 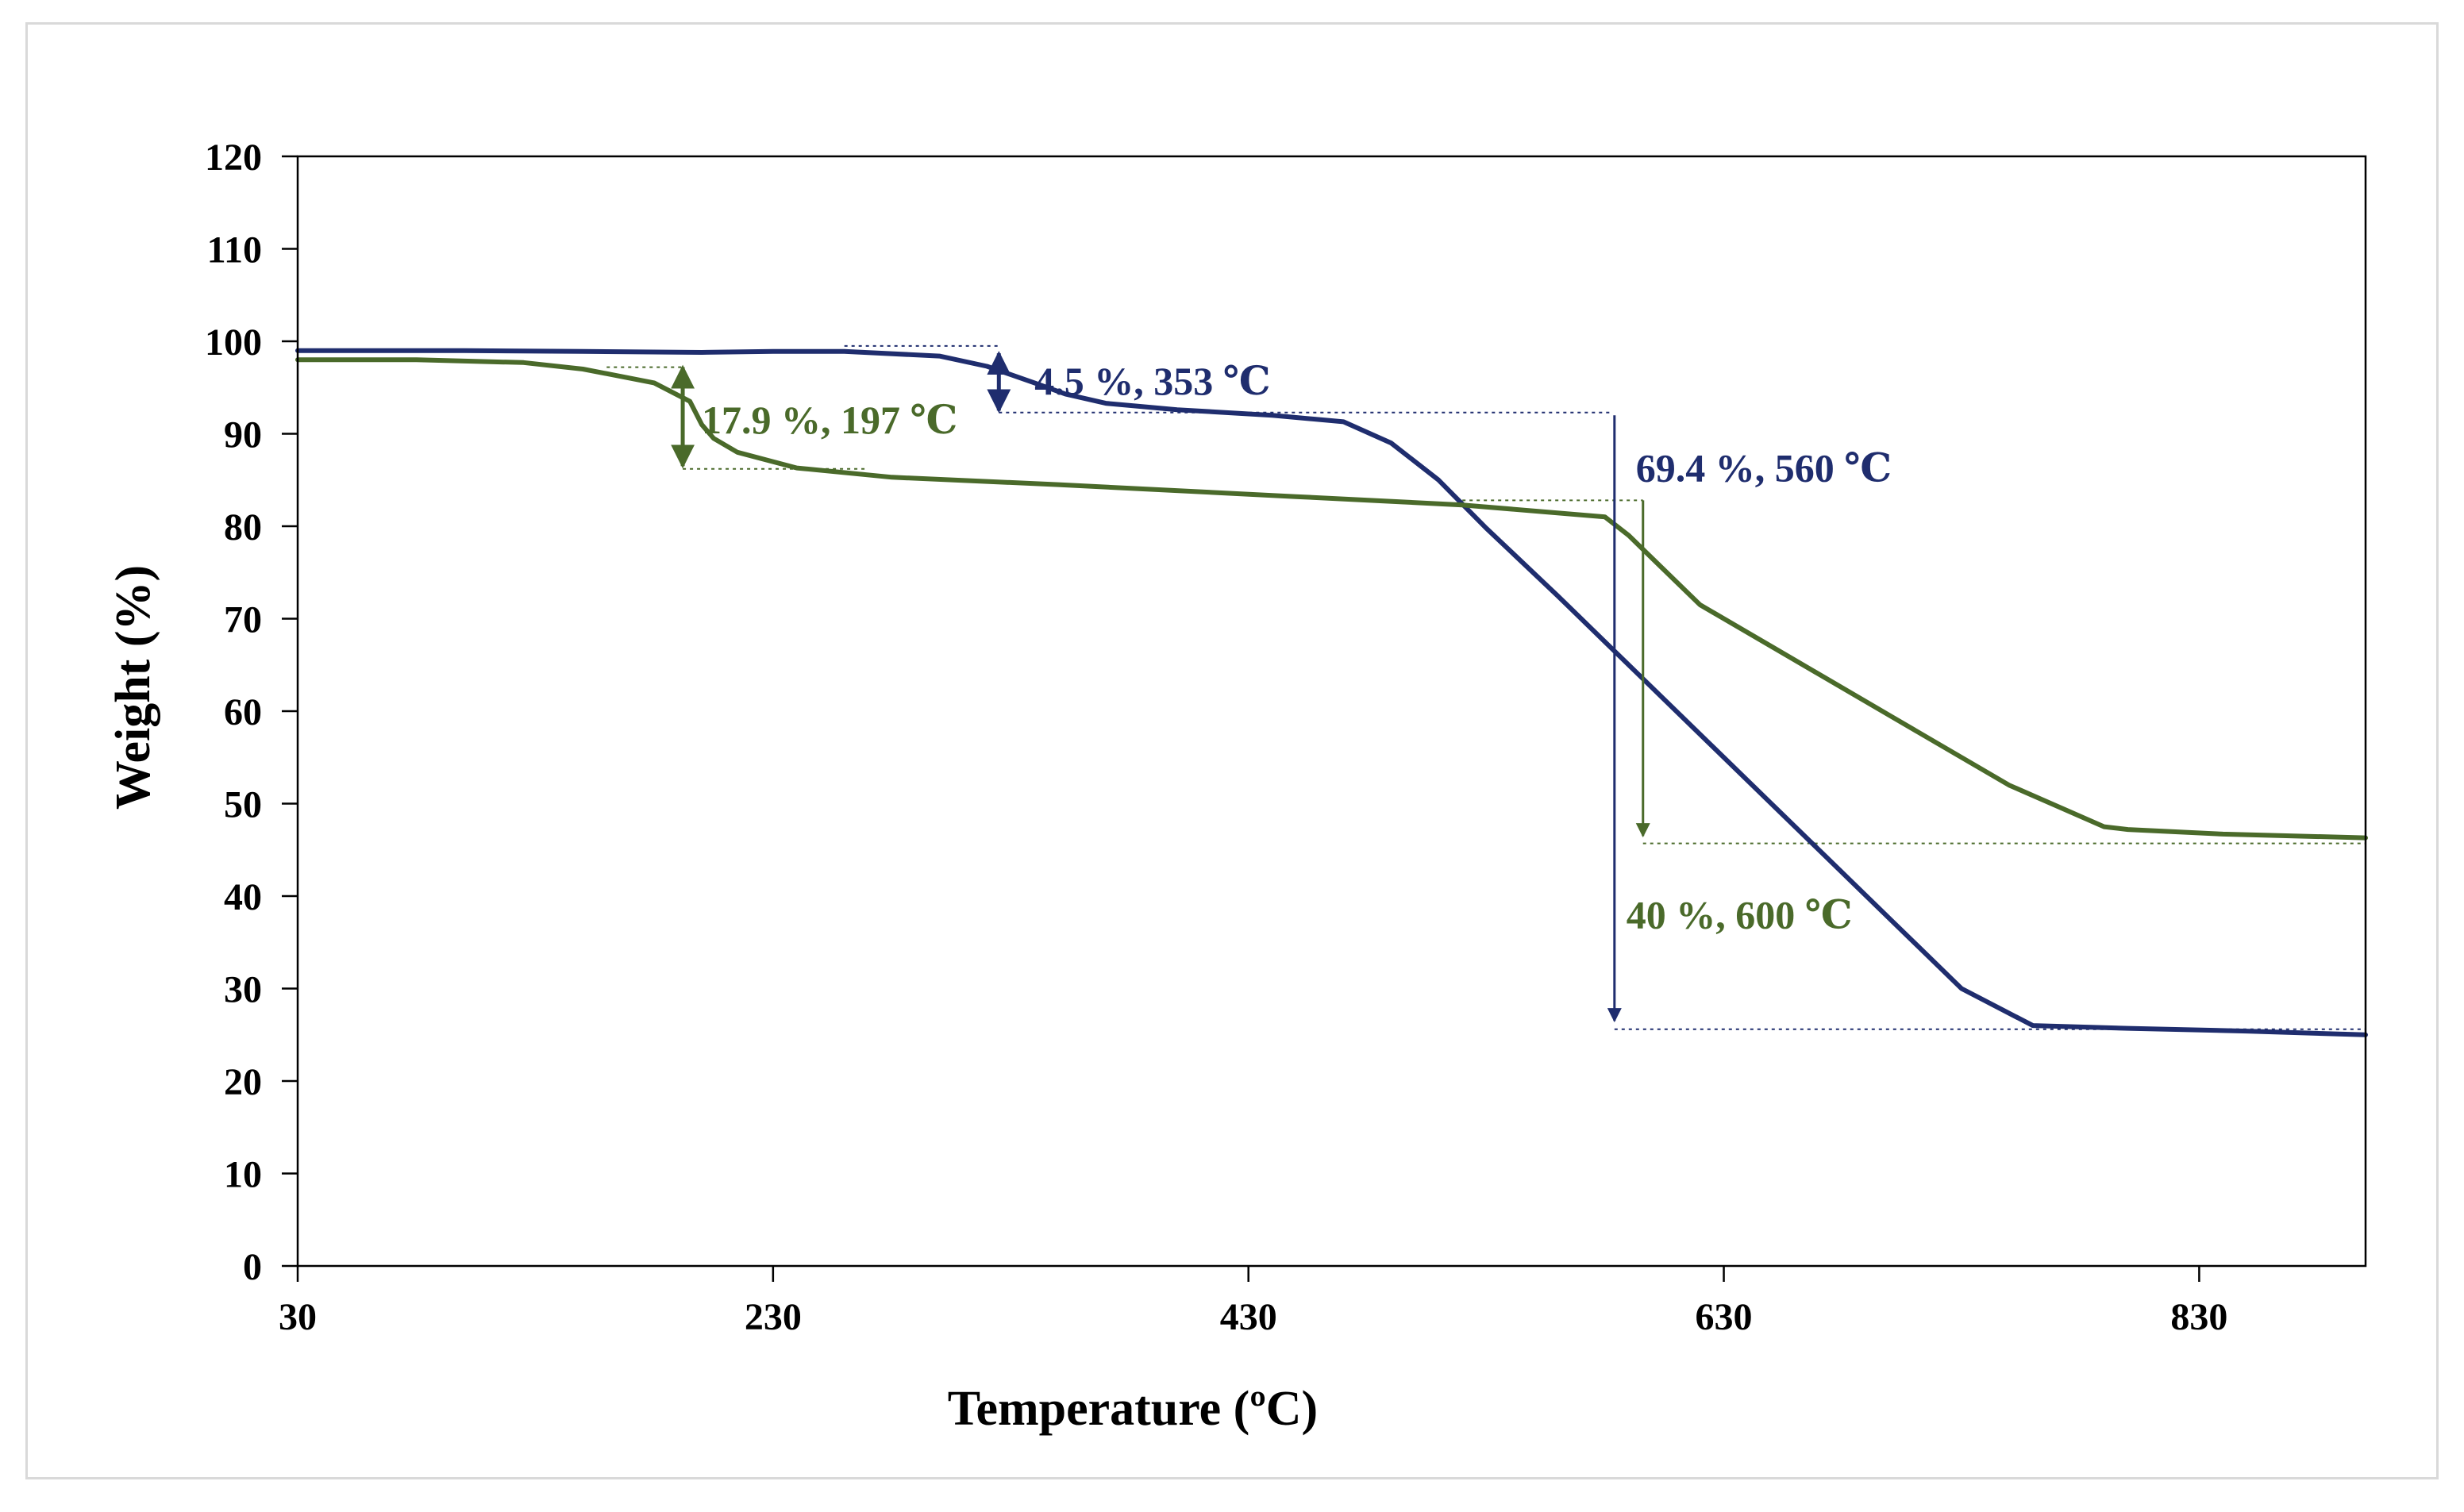 What do you see at coordinates (2198, 1317) in the screenshot?
I see `x-tick-label: 830` at bounding box center [2198, 1317].